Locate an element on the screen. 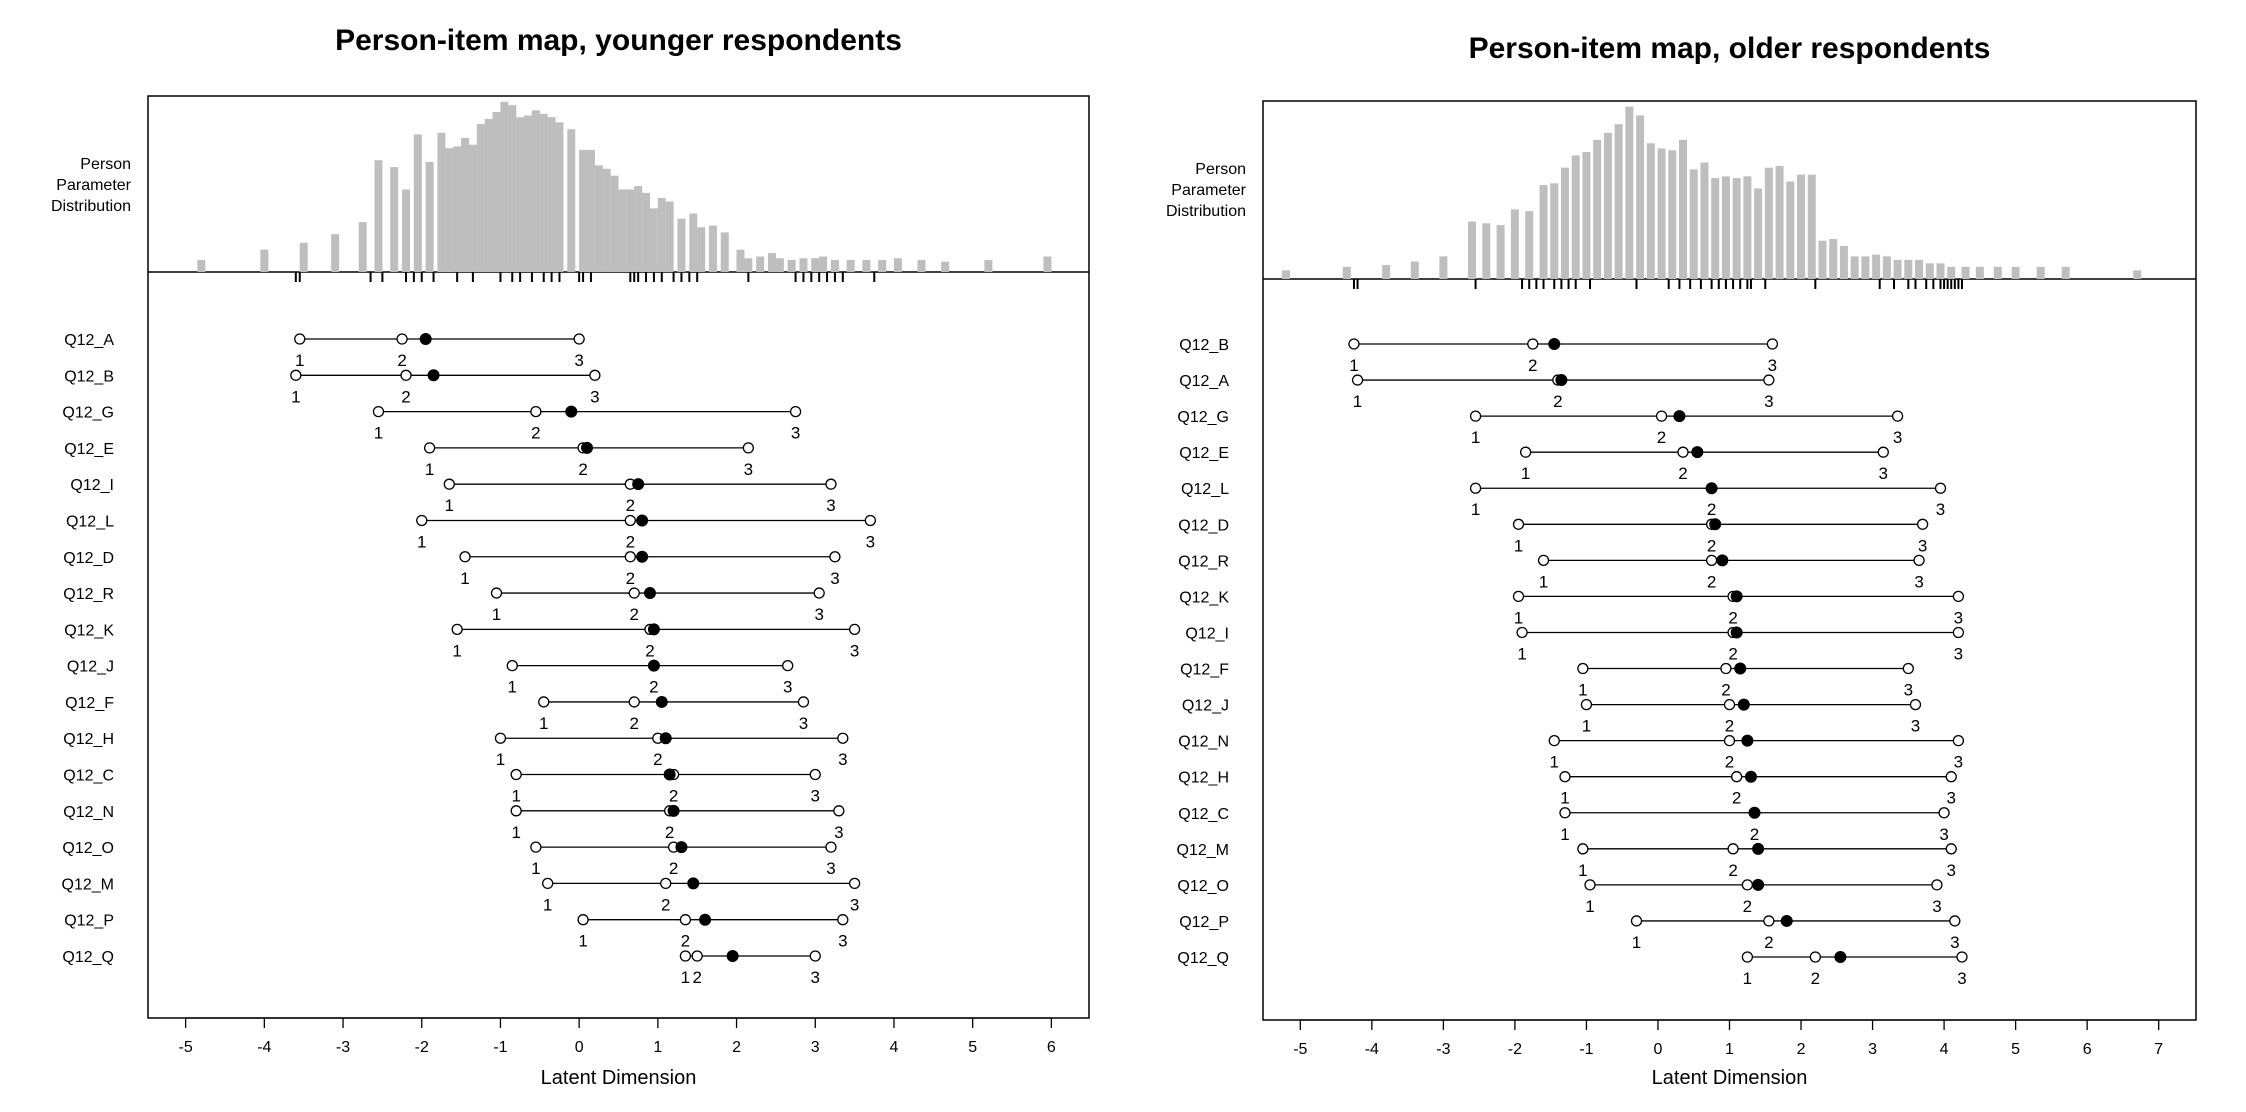 The height and width of the screenshot is (1112, 2246). item-label: Q12_B is located at coordinates (89, 376).